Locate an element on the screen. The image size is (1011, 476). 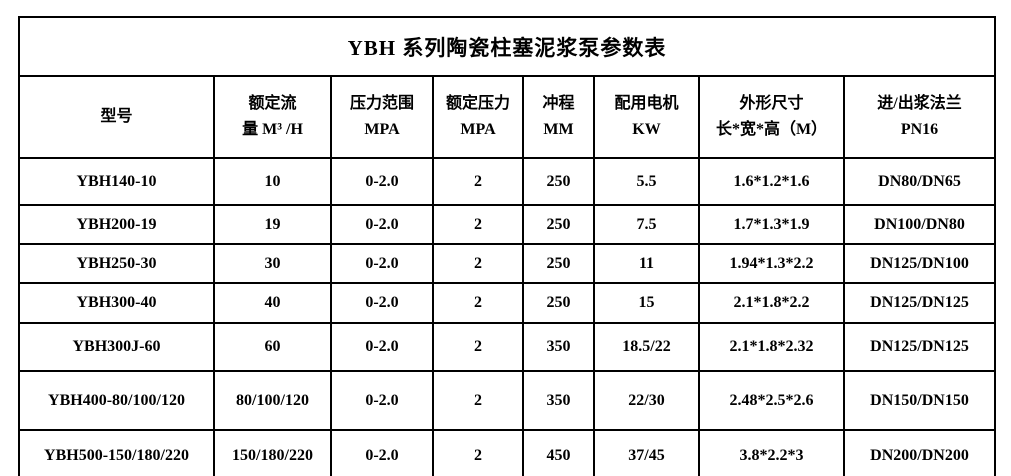
page-title: YBH 系列陶瓷柱塞泥浆泵参数表 is located at coordinates (507, 46).